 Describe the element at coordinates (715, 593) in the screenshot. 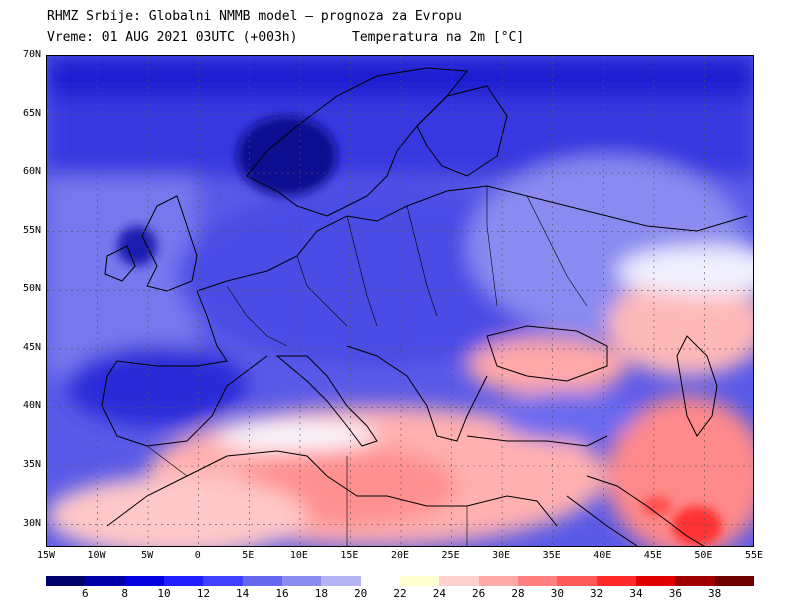

I see `legend-label: 38` at that location.